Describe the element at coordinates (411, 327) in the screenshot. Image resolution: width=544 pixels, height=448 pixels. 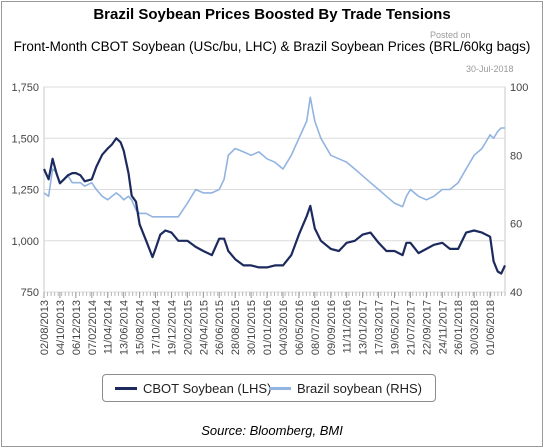
I see `x-tick-label: 21/07/2017` at that location.